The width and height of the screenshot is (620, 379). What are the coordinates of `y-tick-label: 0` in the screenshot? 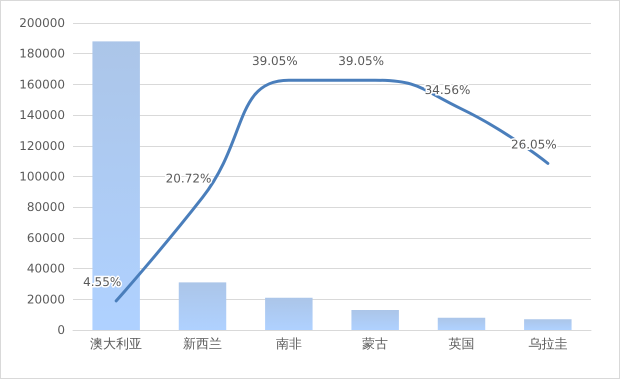 It's located at (61, 330).